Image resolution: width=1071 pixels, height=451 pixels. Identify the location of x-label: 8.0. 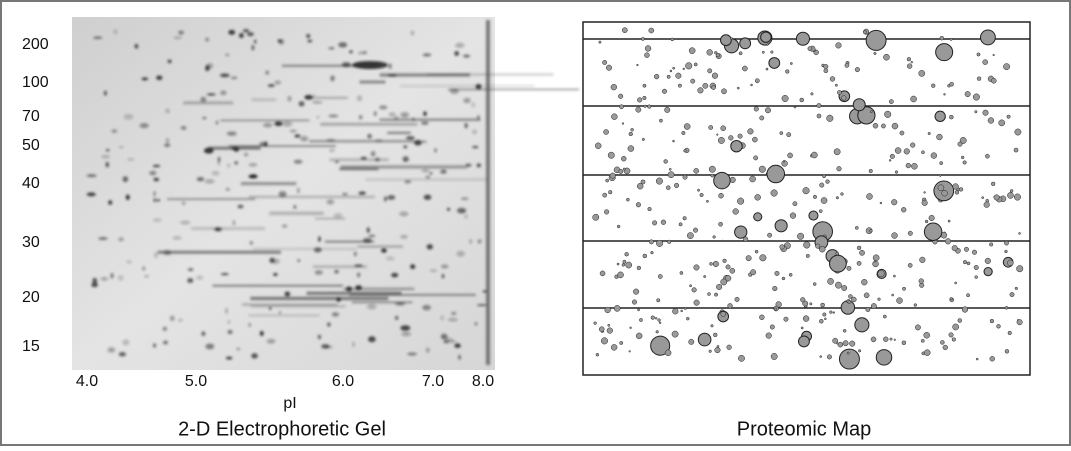
(483, 381).